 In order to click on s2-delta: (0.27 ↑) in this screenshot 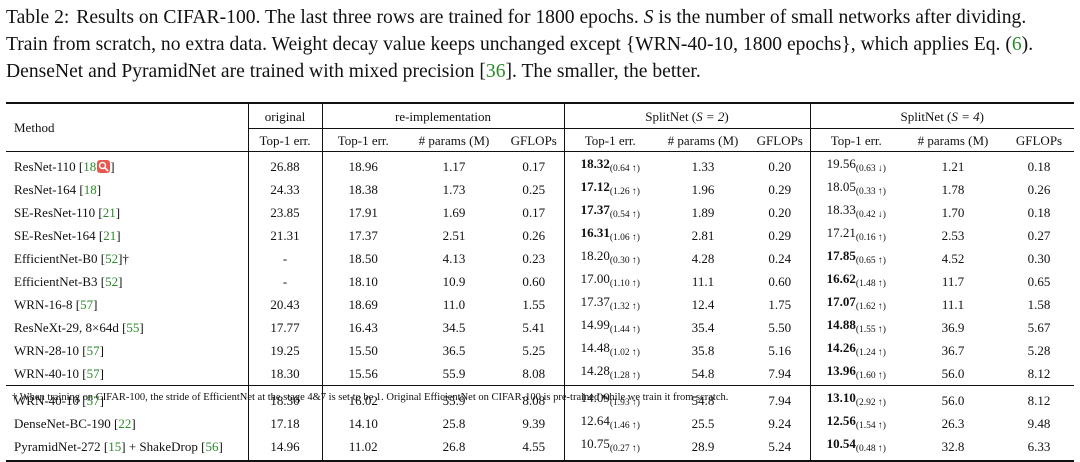, I will do `click(624, 449)`.